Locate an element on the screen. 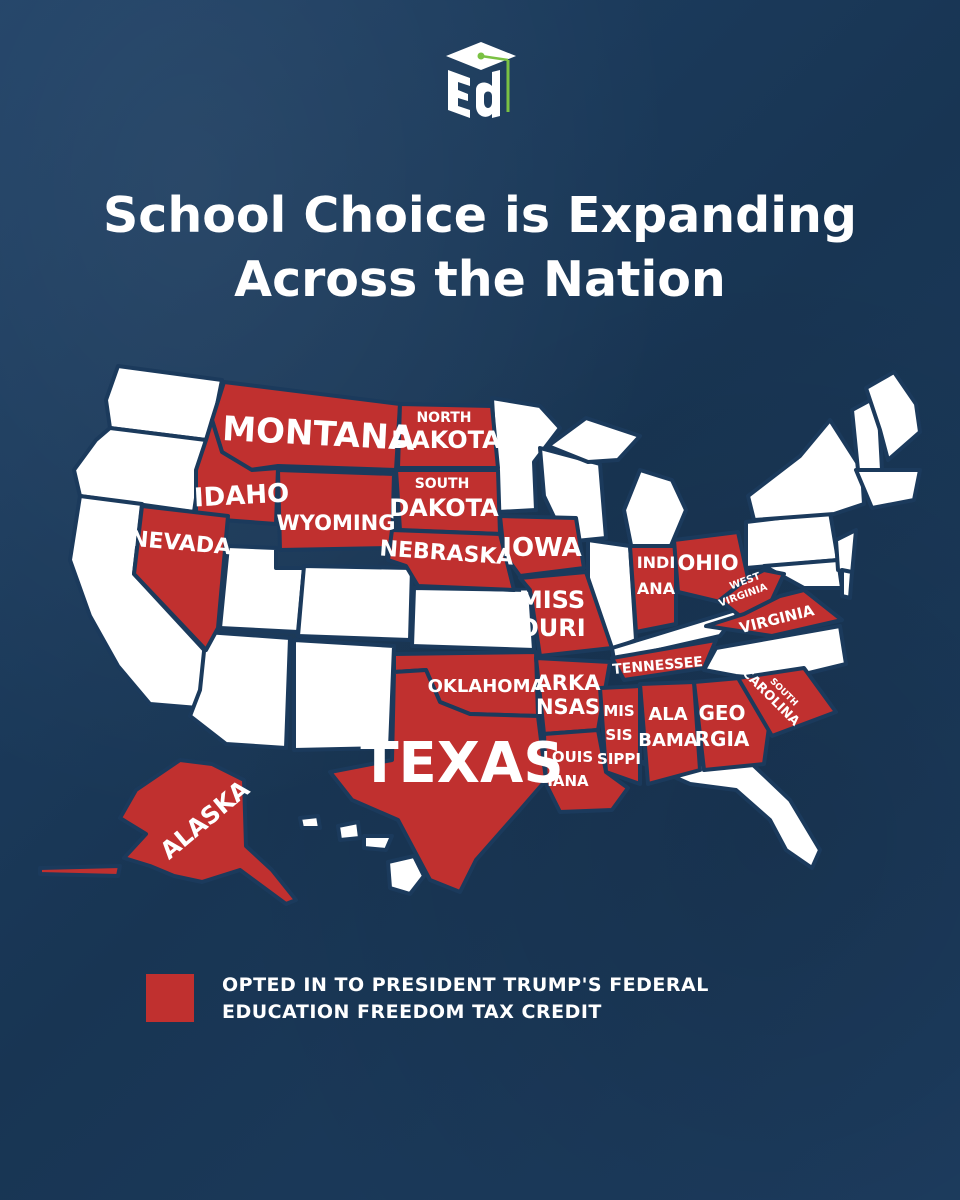 Image resolution: width=960 pixels, height=1200 pixels. label-arkansas-1: ARKA is located at coordinates (569, 683).